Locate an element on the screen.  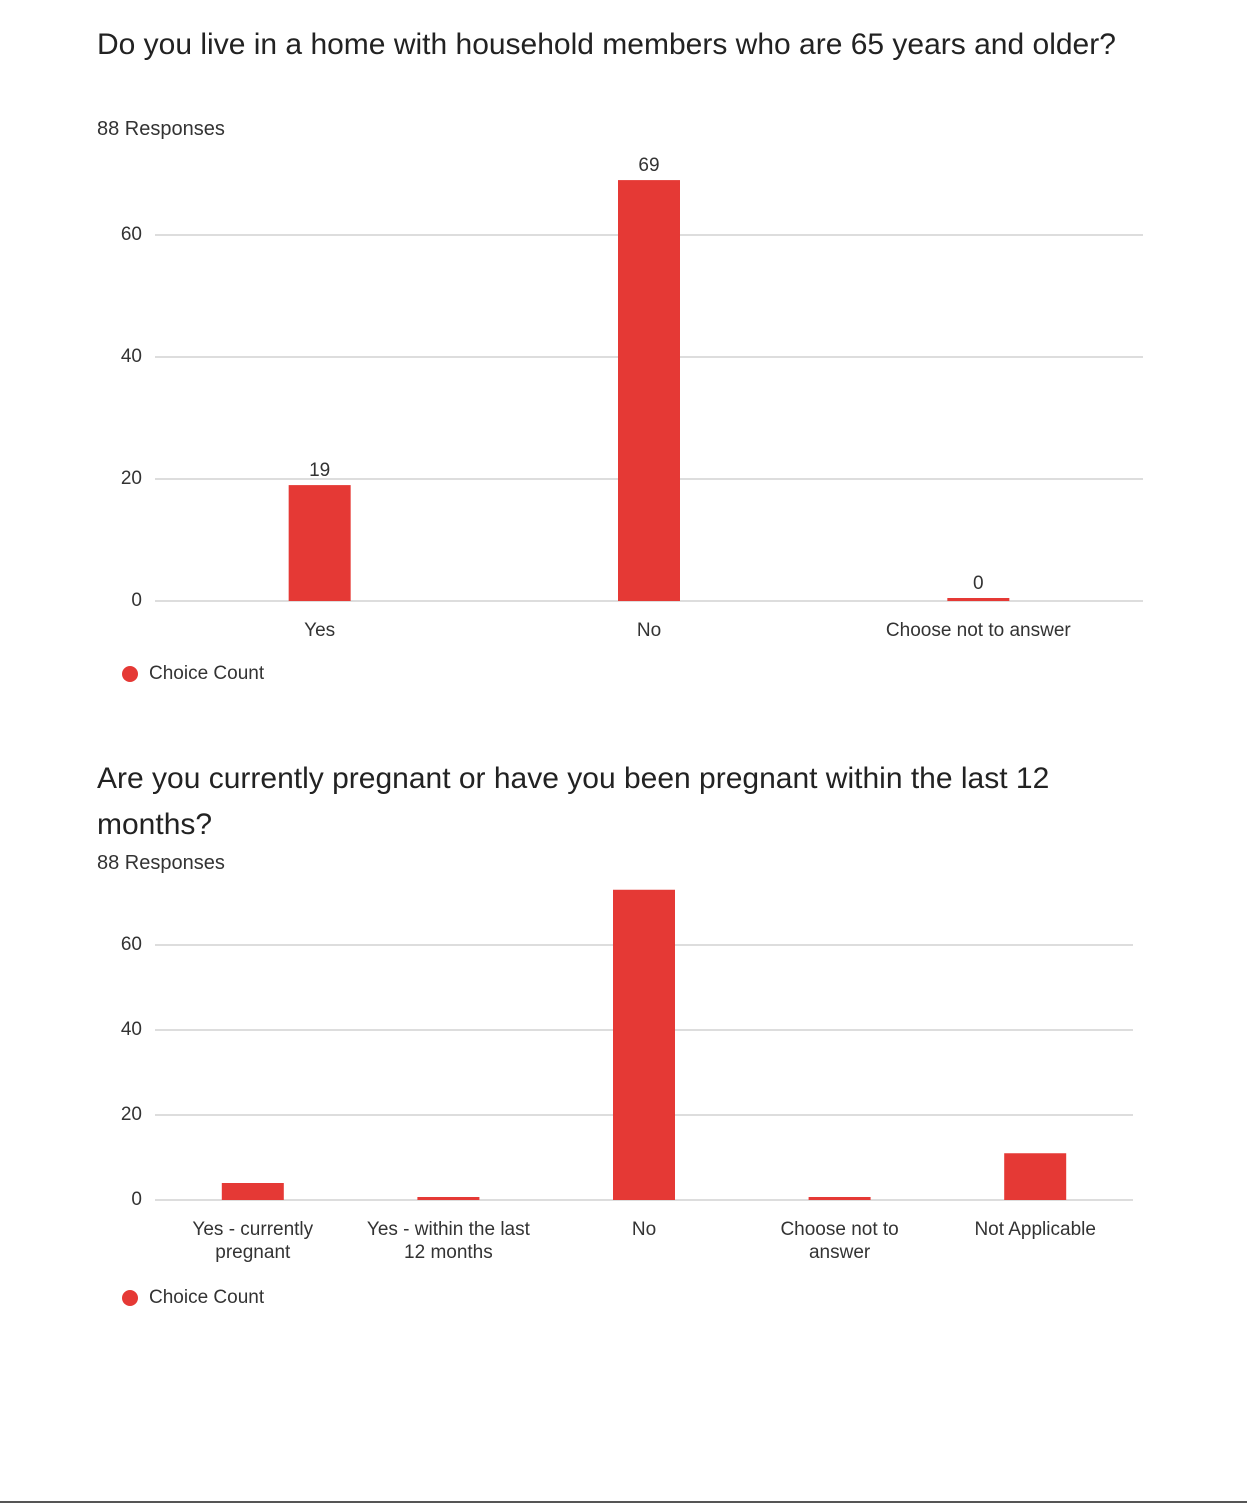
bottom-border is located at coordinates (623, 1502).